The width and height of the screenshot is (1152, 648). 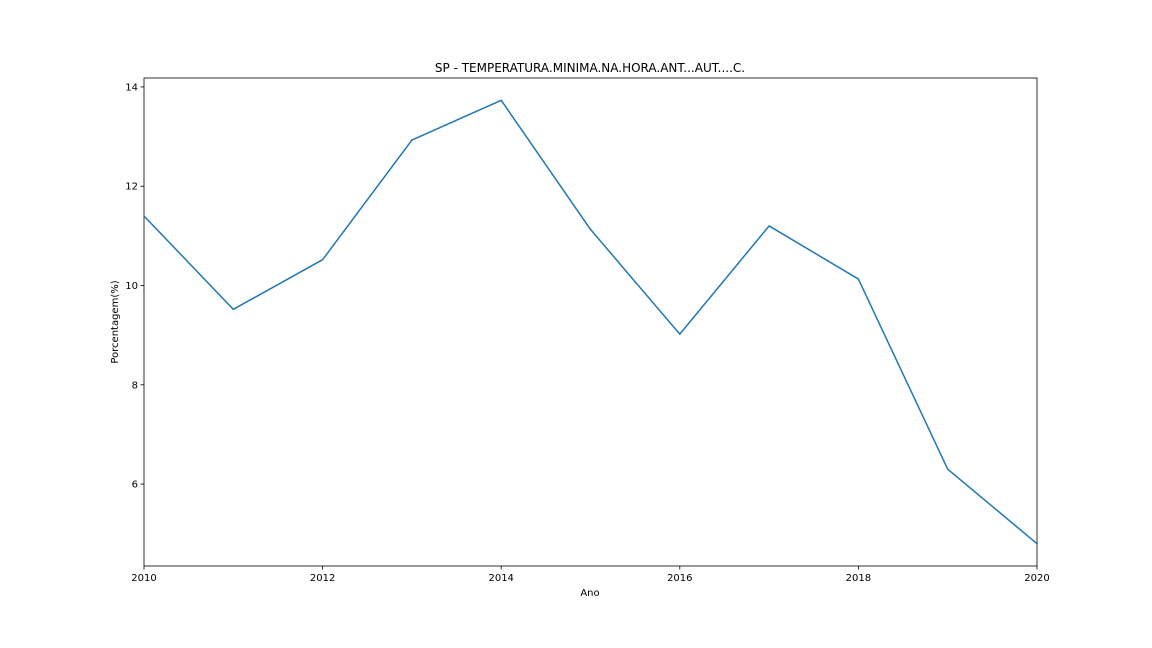 I want to click on y-axis-ticks: 6 8 10 12 14, so click(x=134, y=286).